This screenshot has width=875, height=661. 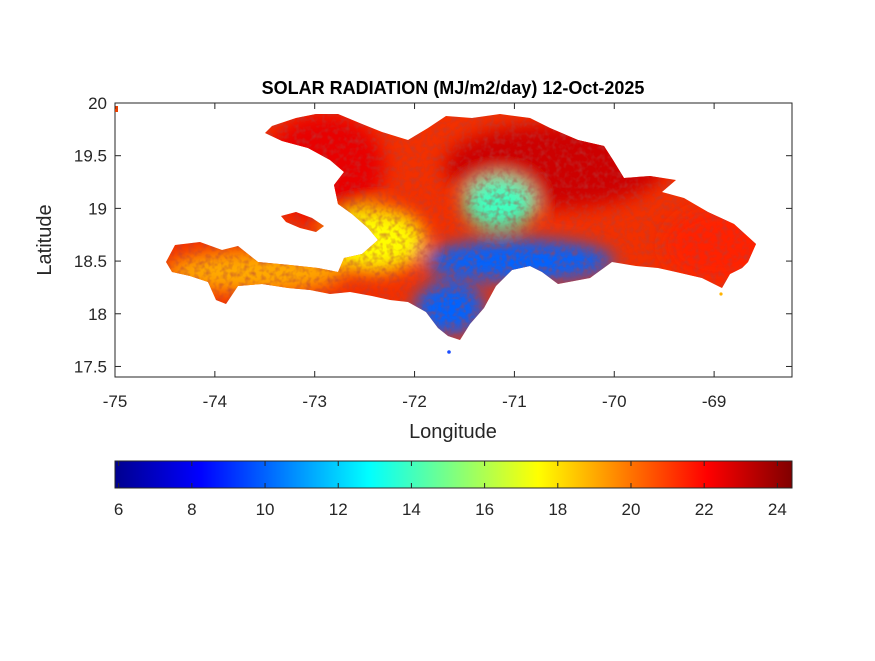 What do you see at coordinates (411, 509) in the screenshot?
I see `colorbar-tick-label: 14` at bounding box center [411, 509].